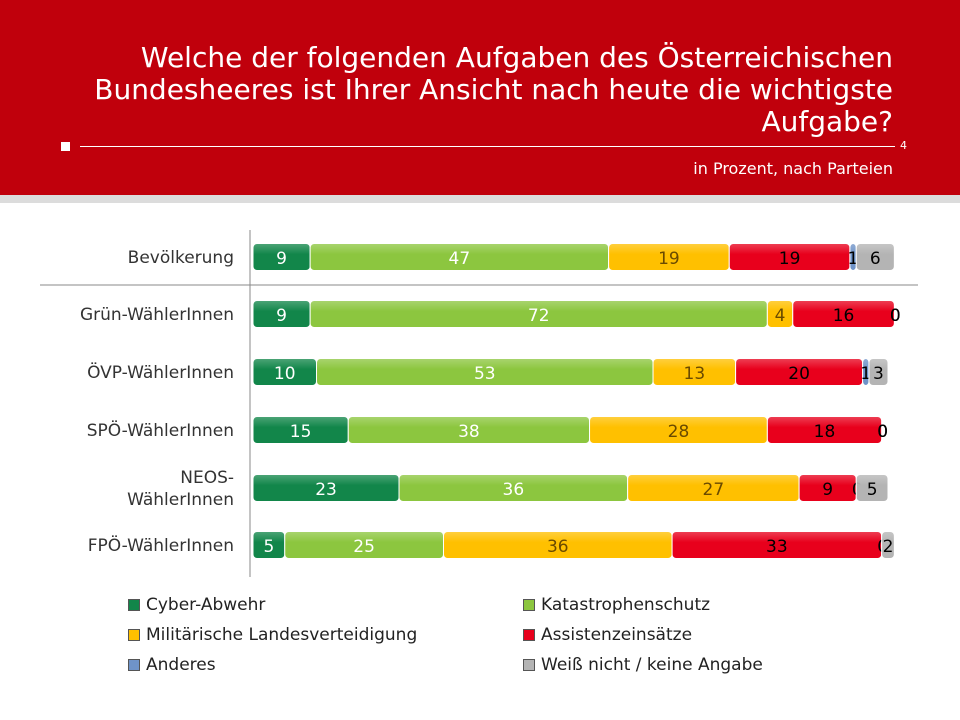 The width and height of the screenshot is (960, 720). Describe the element at coordinates (780, 316) in the screenshot. I see `data-label: 4` at that location.